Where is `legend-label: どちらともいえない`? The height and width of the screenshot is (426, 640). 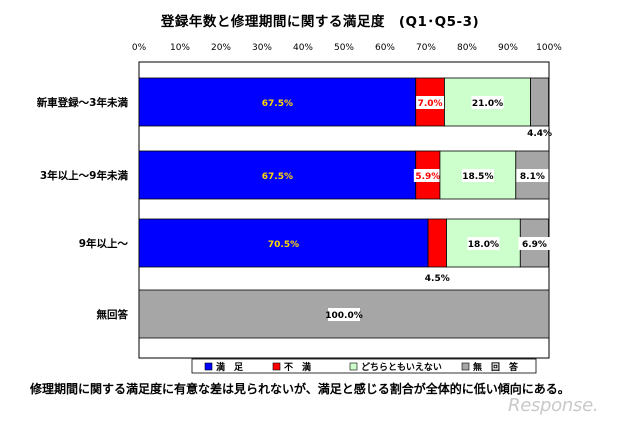 legend-label: どちらともいえない is located at coordinates (401, 367).